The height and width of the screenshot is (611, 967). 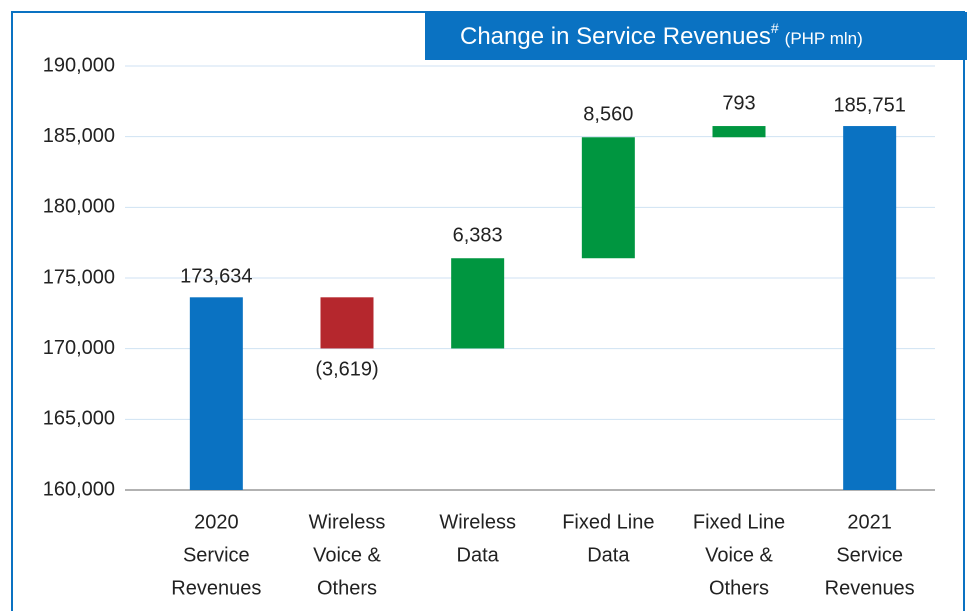 I want to click on chart-title-group: Change in Service Revenues# (PHP mln), so click(x=661, y=35).